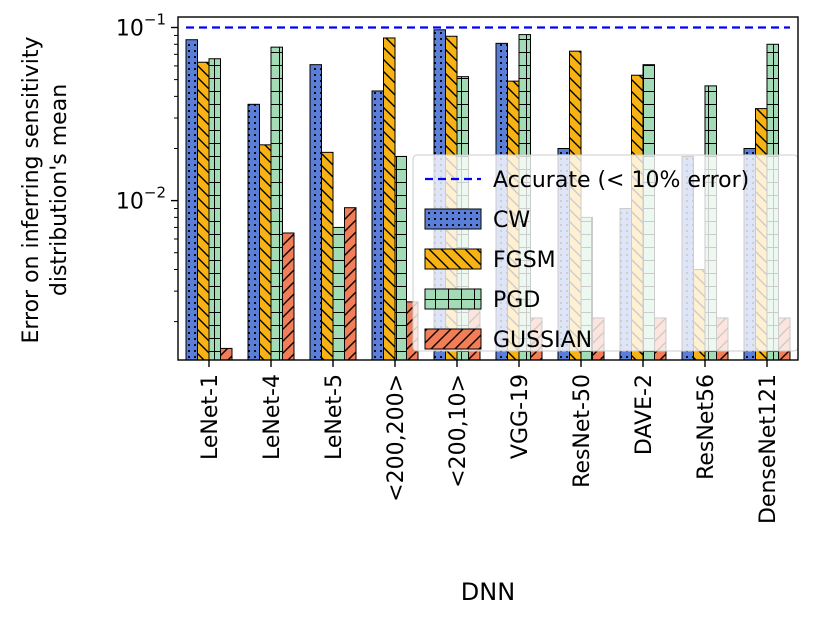 This screenshot has height=623, width=830. I want to click on legend-label-accurate: Accurate (< 10% error), so click(621, 180).